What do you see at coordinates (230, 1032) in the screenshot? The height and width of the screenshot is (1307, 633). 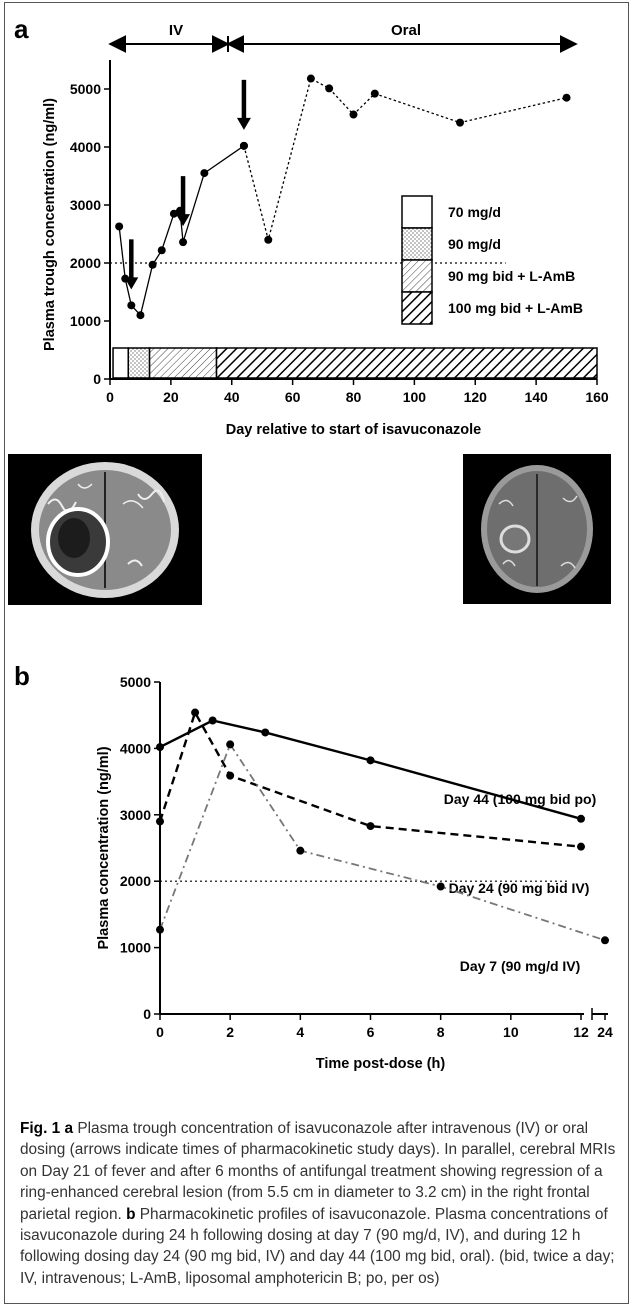 I see `chart-b-x-tick-label: 2` at bounding box center [230, 1032].